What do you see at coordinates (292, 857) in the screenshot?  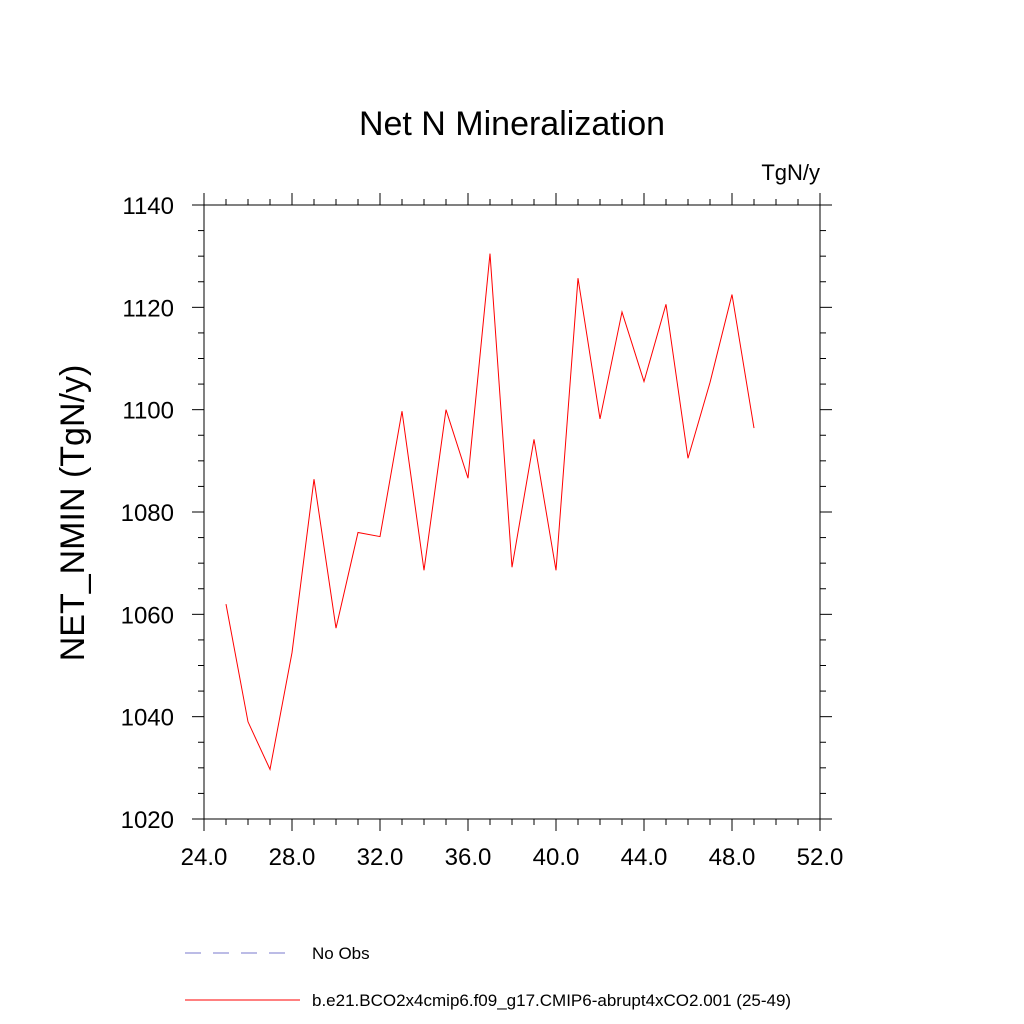 I see `x-tick-label: 28.0` at bounding box center [292, 857].